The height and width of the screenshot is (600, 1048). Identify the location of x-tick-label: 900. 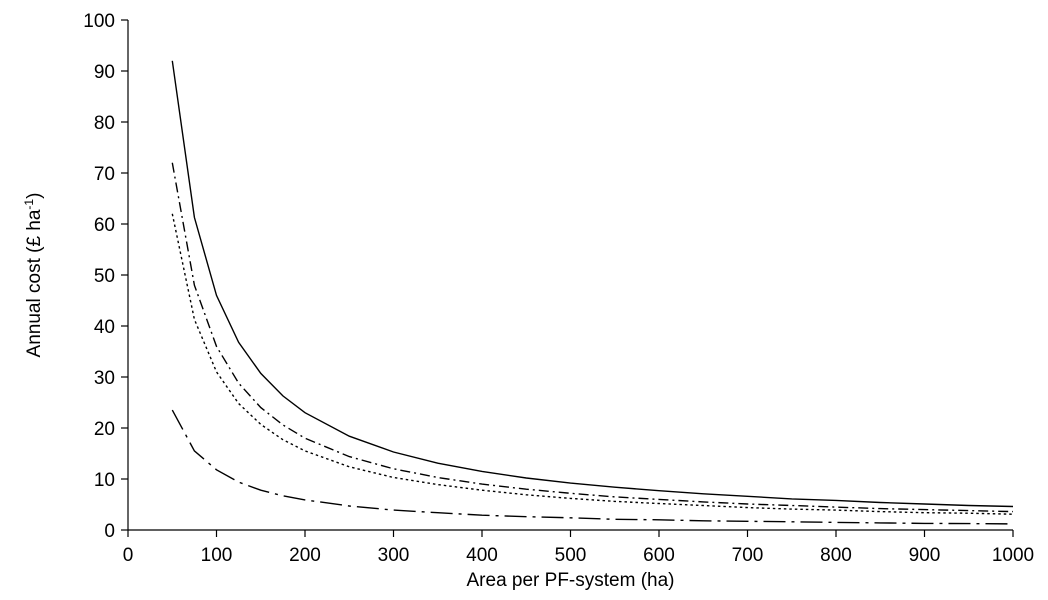
(925, 555).